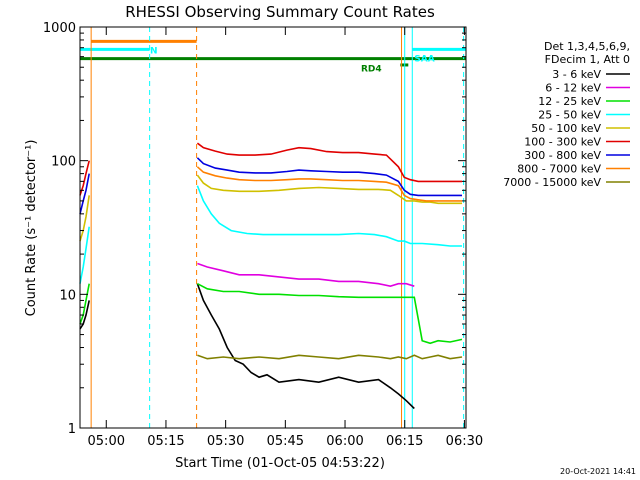 The width and height of the screenshot is (640, 480). Describe the element at coordinates (576, 74) in the screenshot. I see `legend-label-3-6-kev: 3 - 6 keV` at that location.